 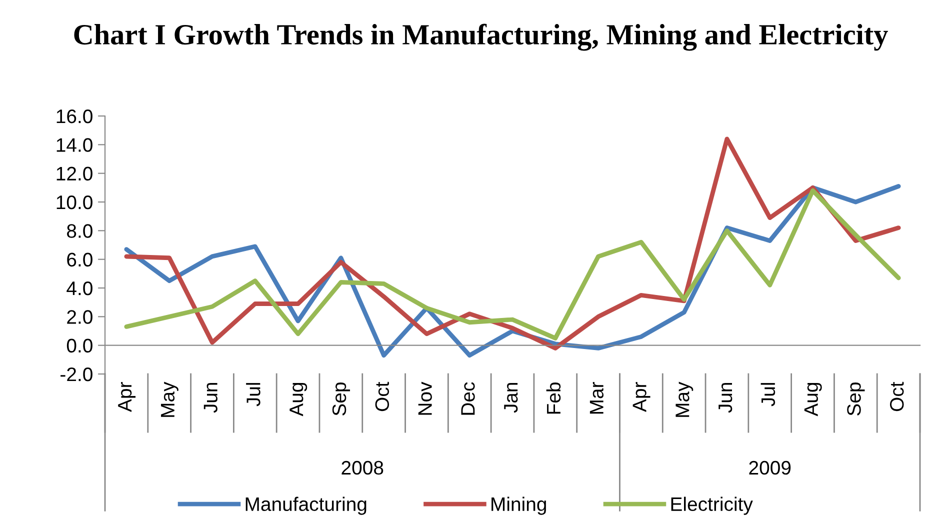 I want to click on x-tick-label: Feb, so click(x=553, y=398).